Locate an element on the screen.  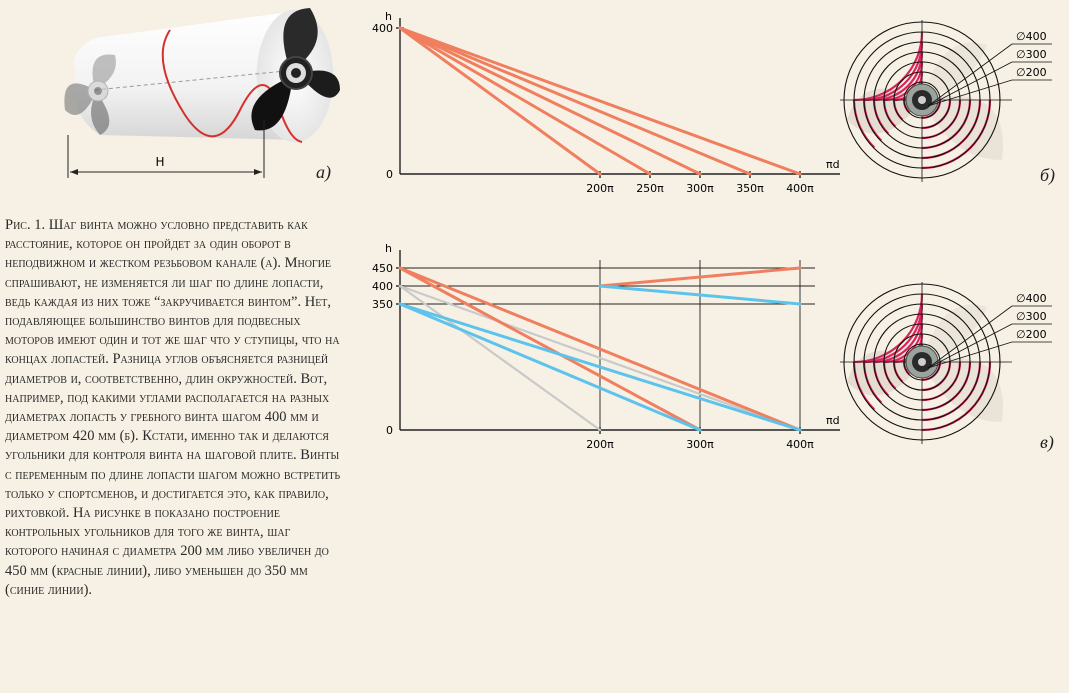
x-tick-label: 250π is located at coordinates (650, 188).